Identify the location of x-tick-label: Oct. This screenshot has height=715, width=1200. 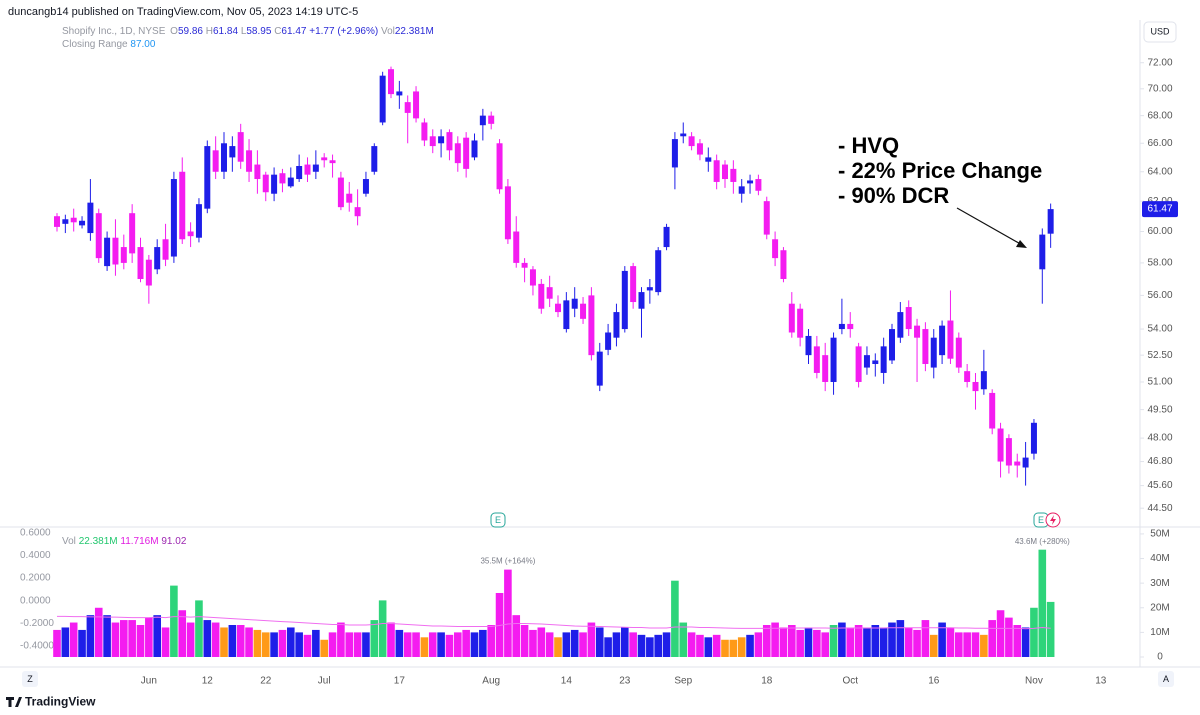
(850, 681).